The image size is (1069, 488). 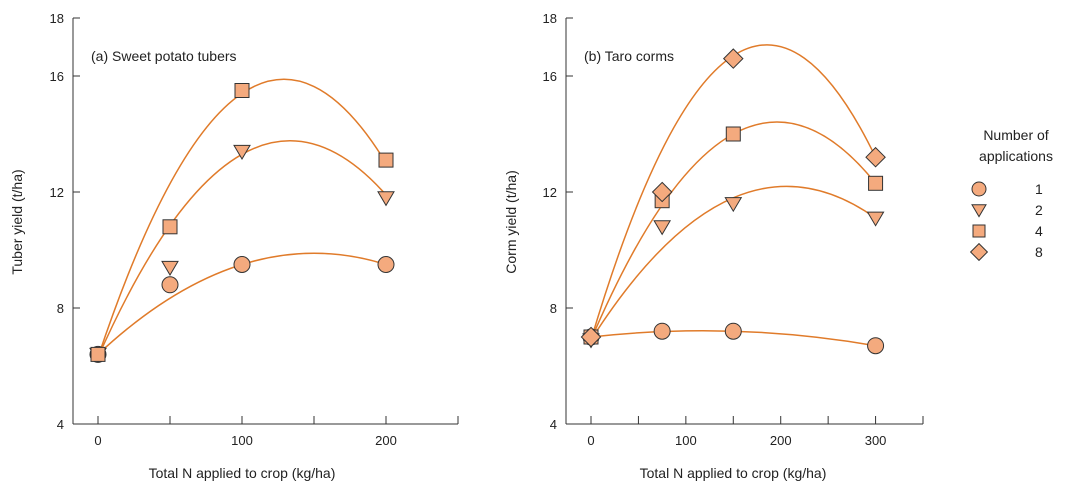 What do you see at coordinates (629, 56) in the screenshot?
I see `panel-b-title: (b) Taro corms` at bounding box center [629, 56].